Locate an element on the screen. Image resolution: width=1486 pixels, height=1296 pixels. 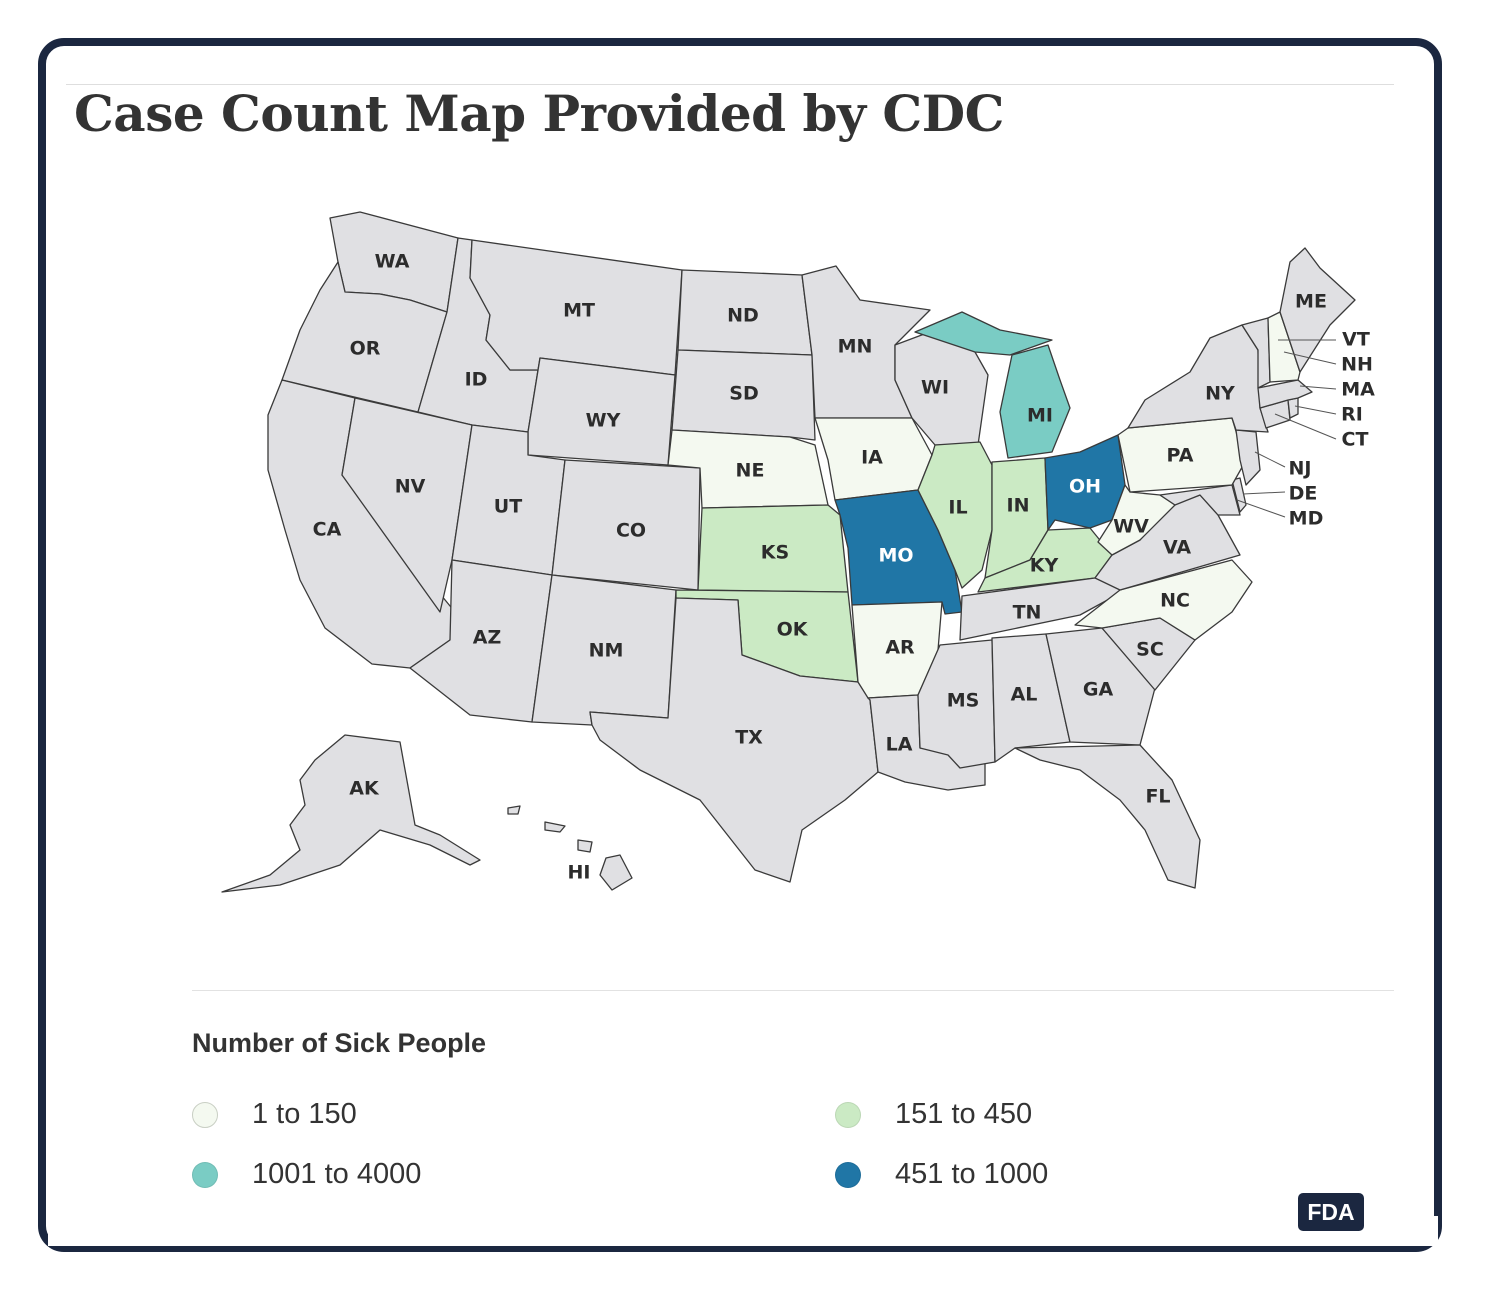
state-label-nm: NM is located at coordinates (606, 651).